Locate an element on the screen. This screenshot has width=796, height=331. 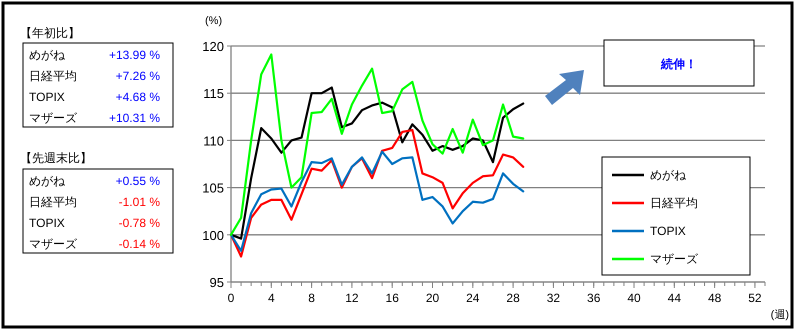
text: -0.14 % is located at coordinates (139, 244).